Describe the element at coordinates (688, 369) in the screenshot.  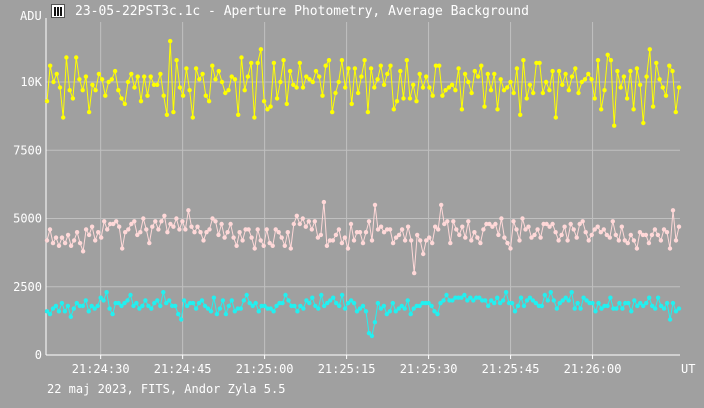
I see `x-axis-label: UT` at that location.